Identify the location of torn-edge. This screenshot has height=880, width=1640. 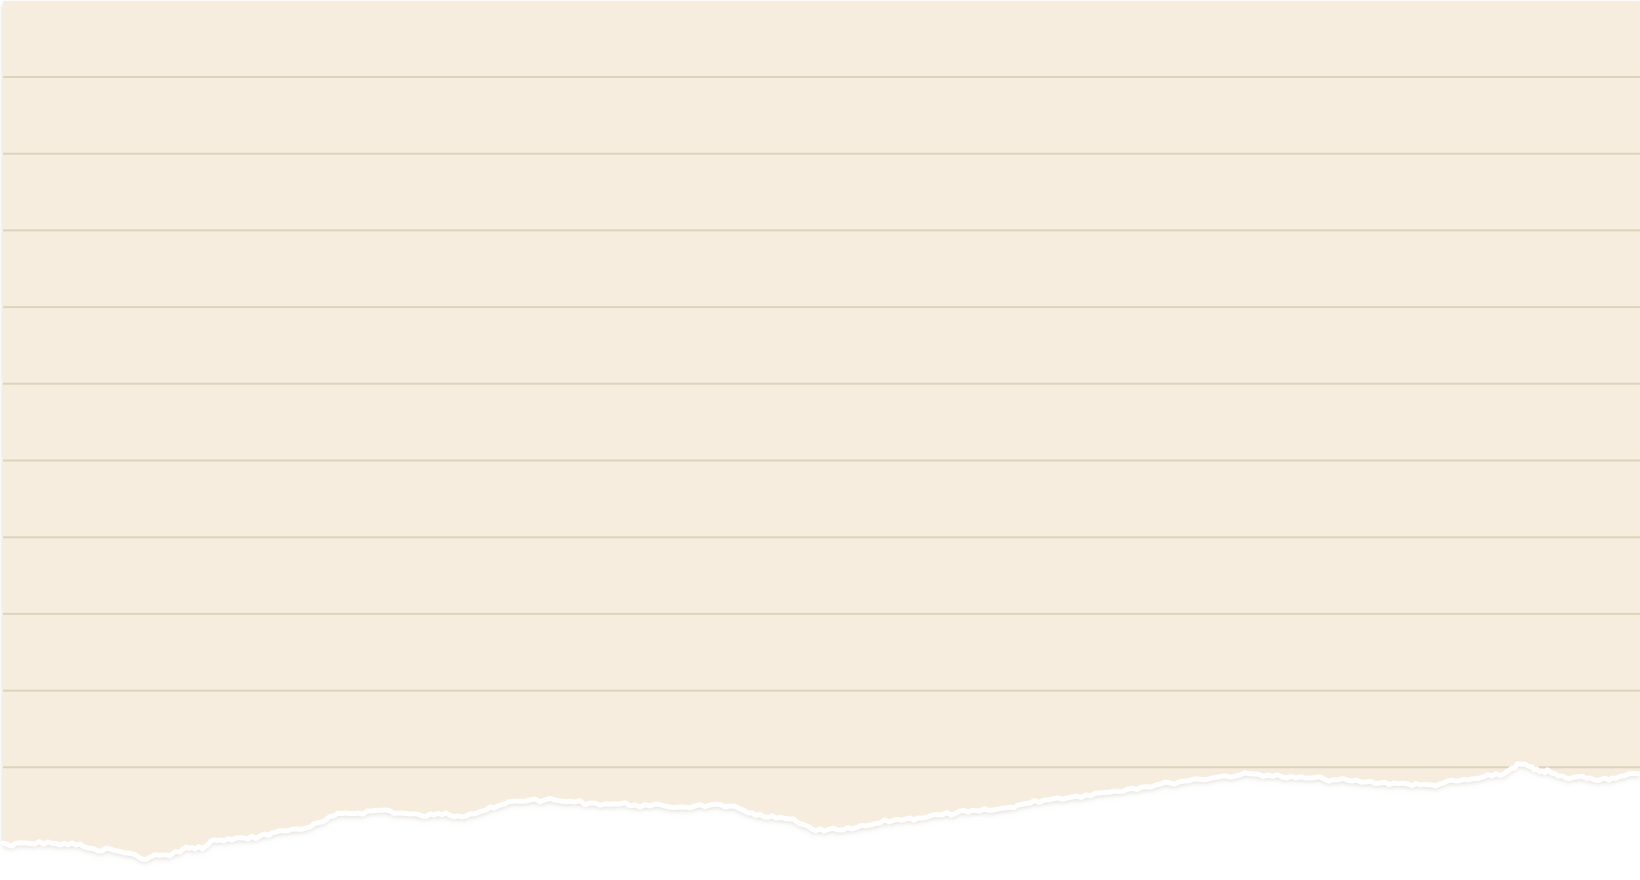
(820, 811).